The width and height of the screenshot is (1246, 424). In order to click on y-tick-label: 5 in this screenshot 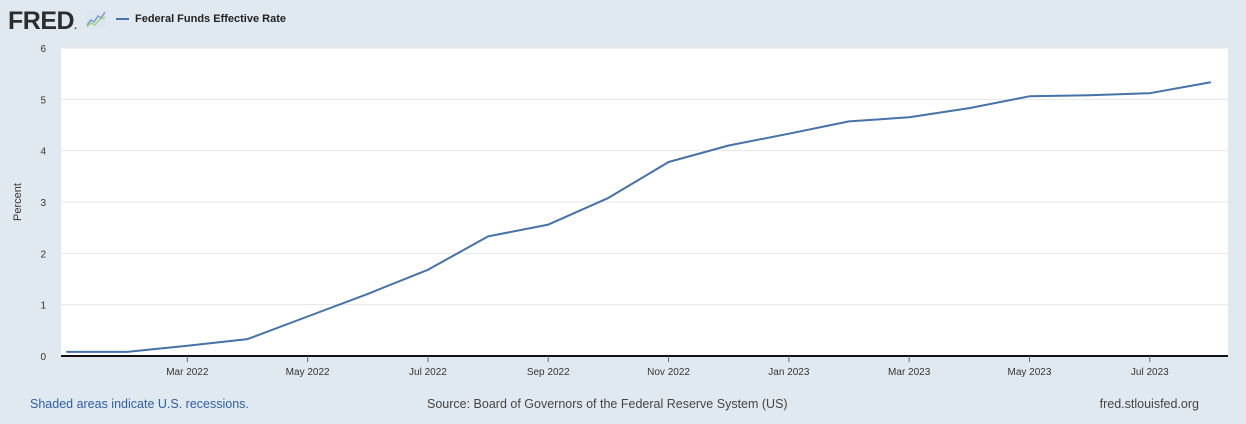, I will do `click(43, 100)`.